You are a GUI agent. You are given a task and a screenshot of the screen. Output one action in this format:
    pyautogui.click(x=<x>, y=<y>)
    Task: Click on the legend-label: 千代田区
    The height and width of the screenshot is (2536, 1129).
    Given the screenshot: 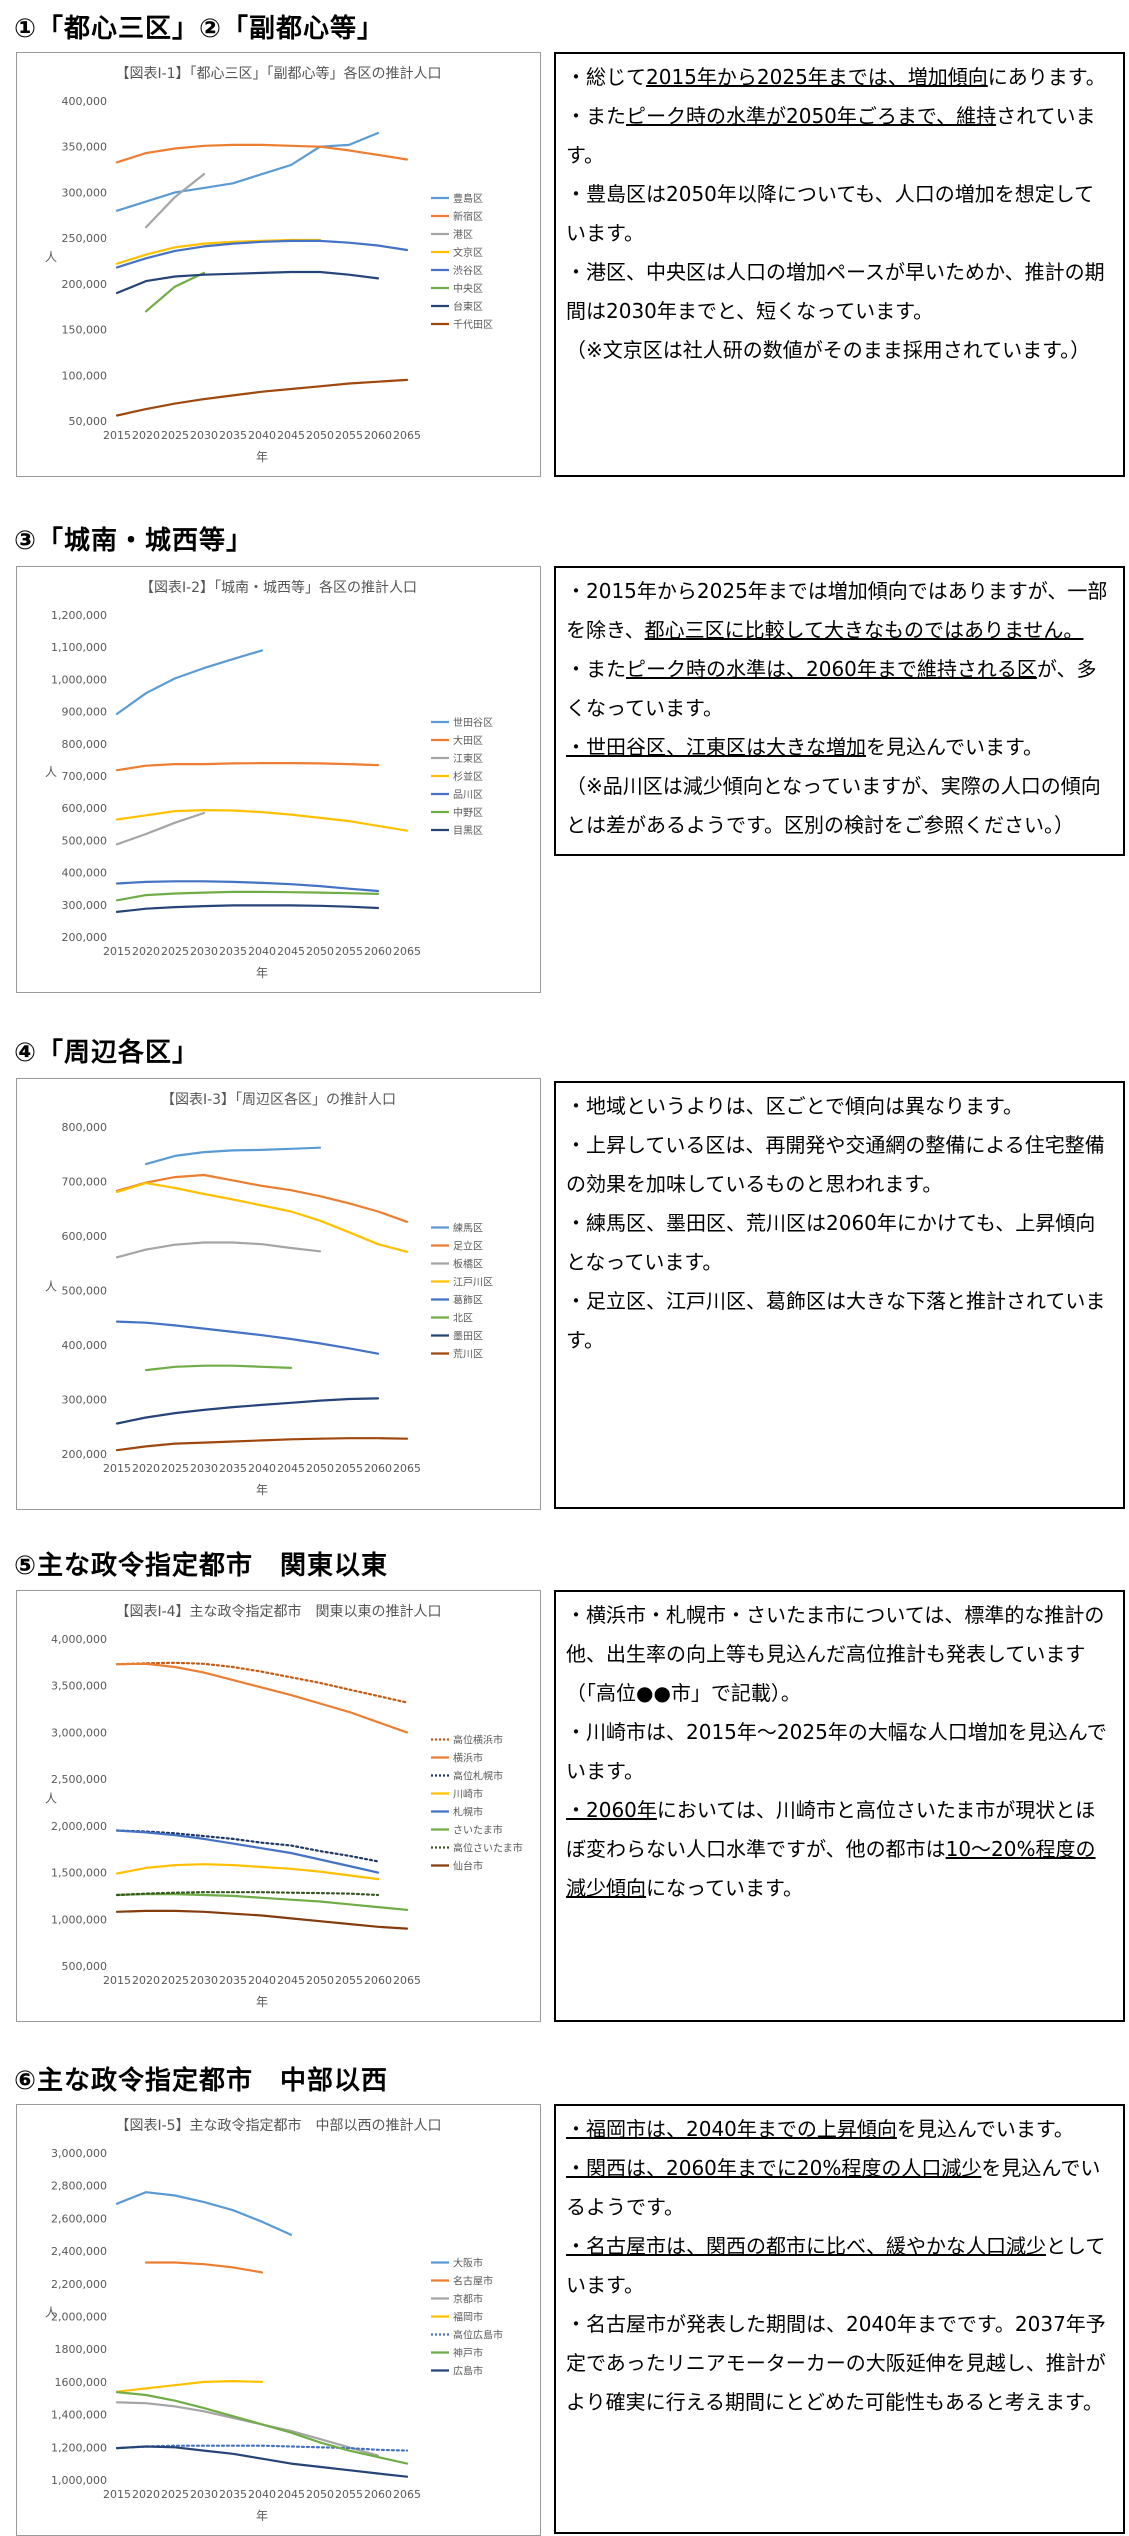 What is the action you would take?
    pyautogui.click(x=473, y=325)
    